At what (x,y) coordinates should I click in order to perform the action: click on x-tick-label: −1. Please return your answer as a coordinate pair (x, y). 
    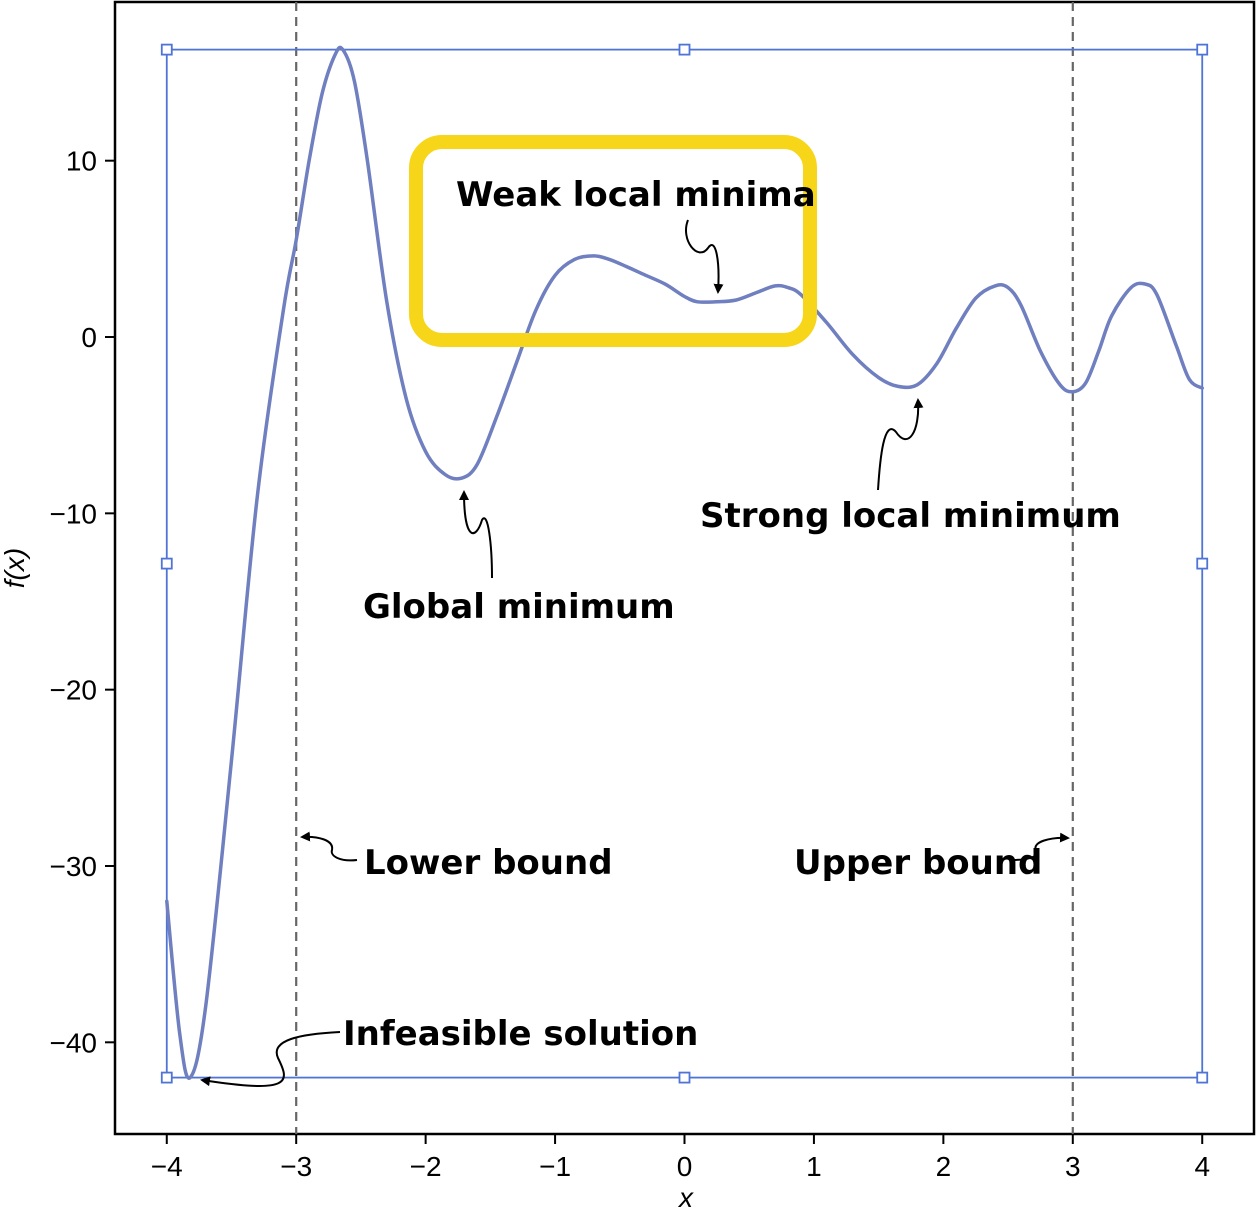
    Looking at the image, I should click on (555, 1166).